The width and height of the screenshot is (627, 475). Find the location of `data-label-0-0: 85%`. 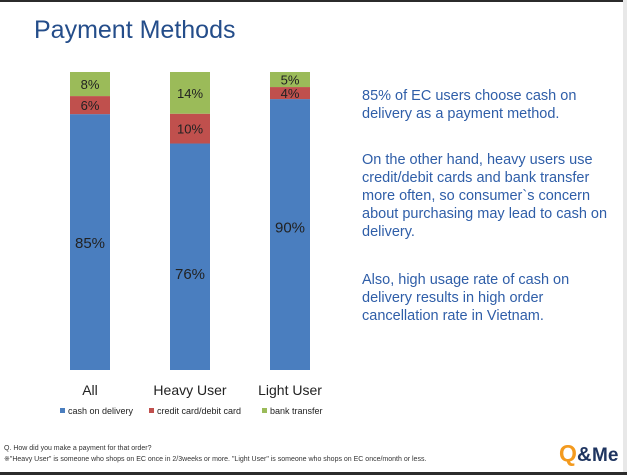

data-label-0-0: 85% is located at coordinates (90, 243).